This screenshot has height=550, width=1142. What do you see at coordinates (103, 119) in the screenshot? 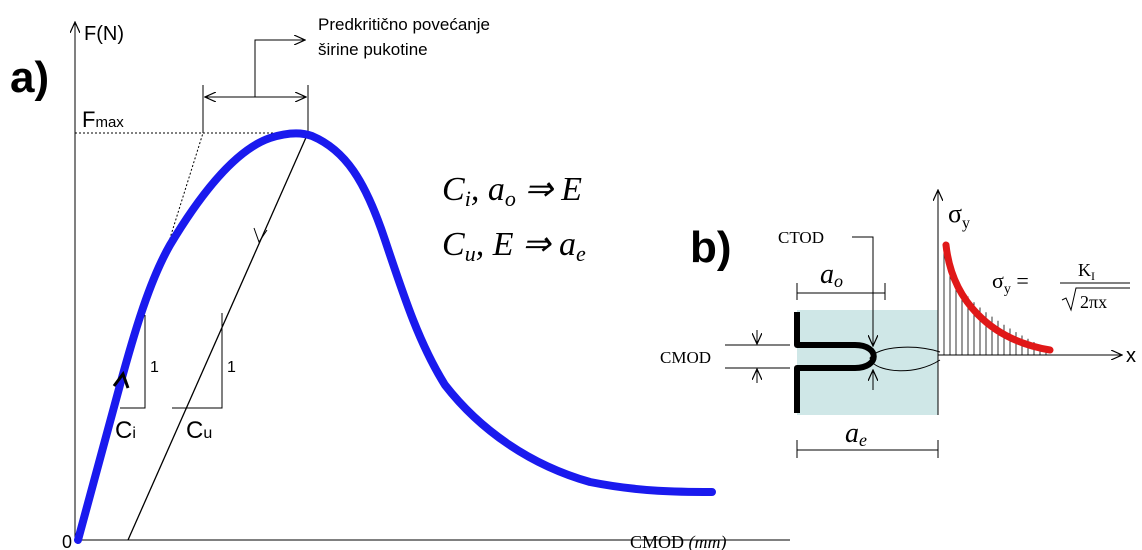
I see `fmax-label: Fmax` at bounding box center [103, 119].